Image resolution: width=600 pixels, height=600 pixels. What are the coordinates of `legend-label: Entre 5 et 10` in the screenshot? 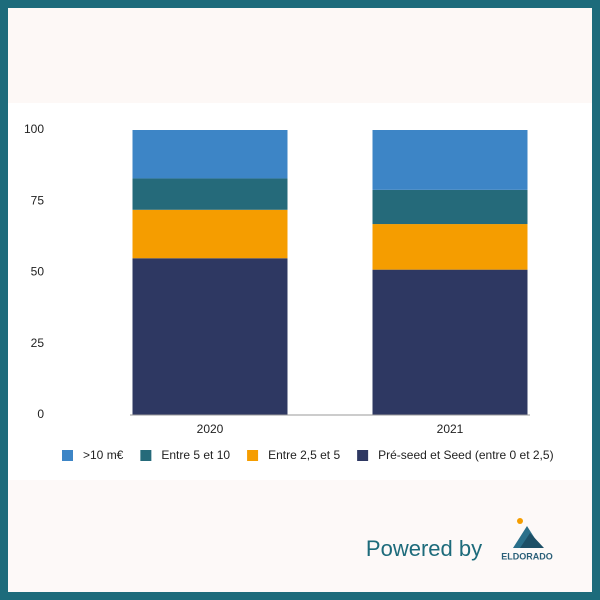 It's located at (195, 455).